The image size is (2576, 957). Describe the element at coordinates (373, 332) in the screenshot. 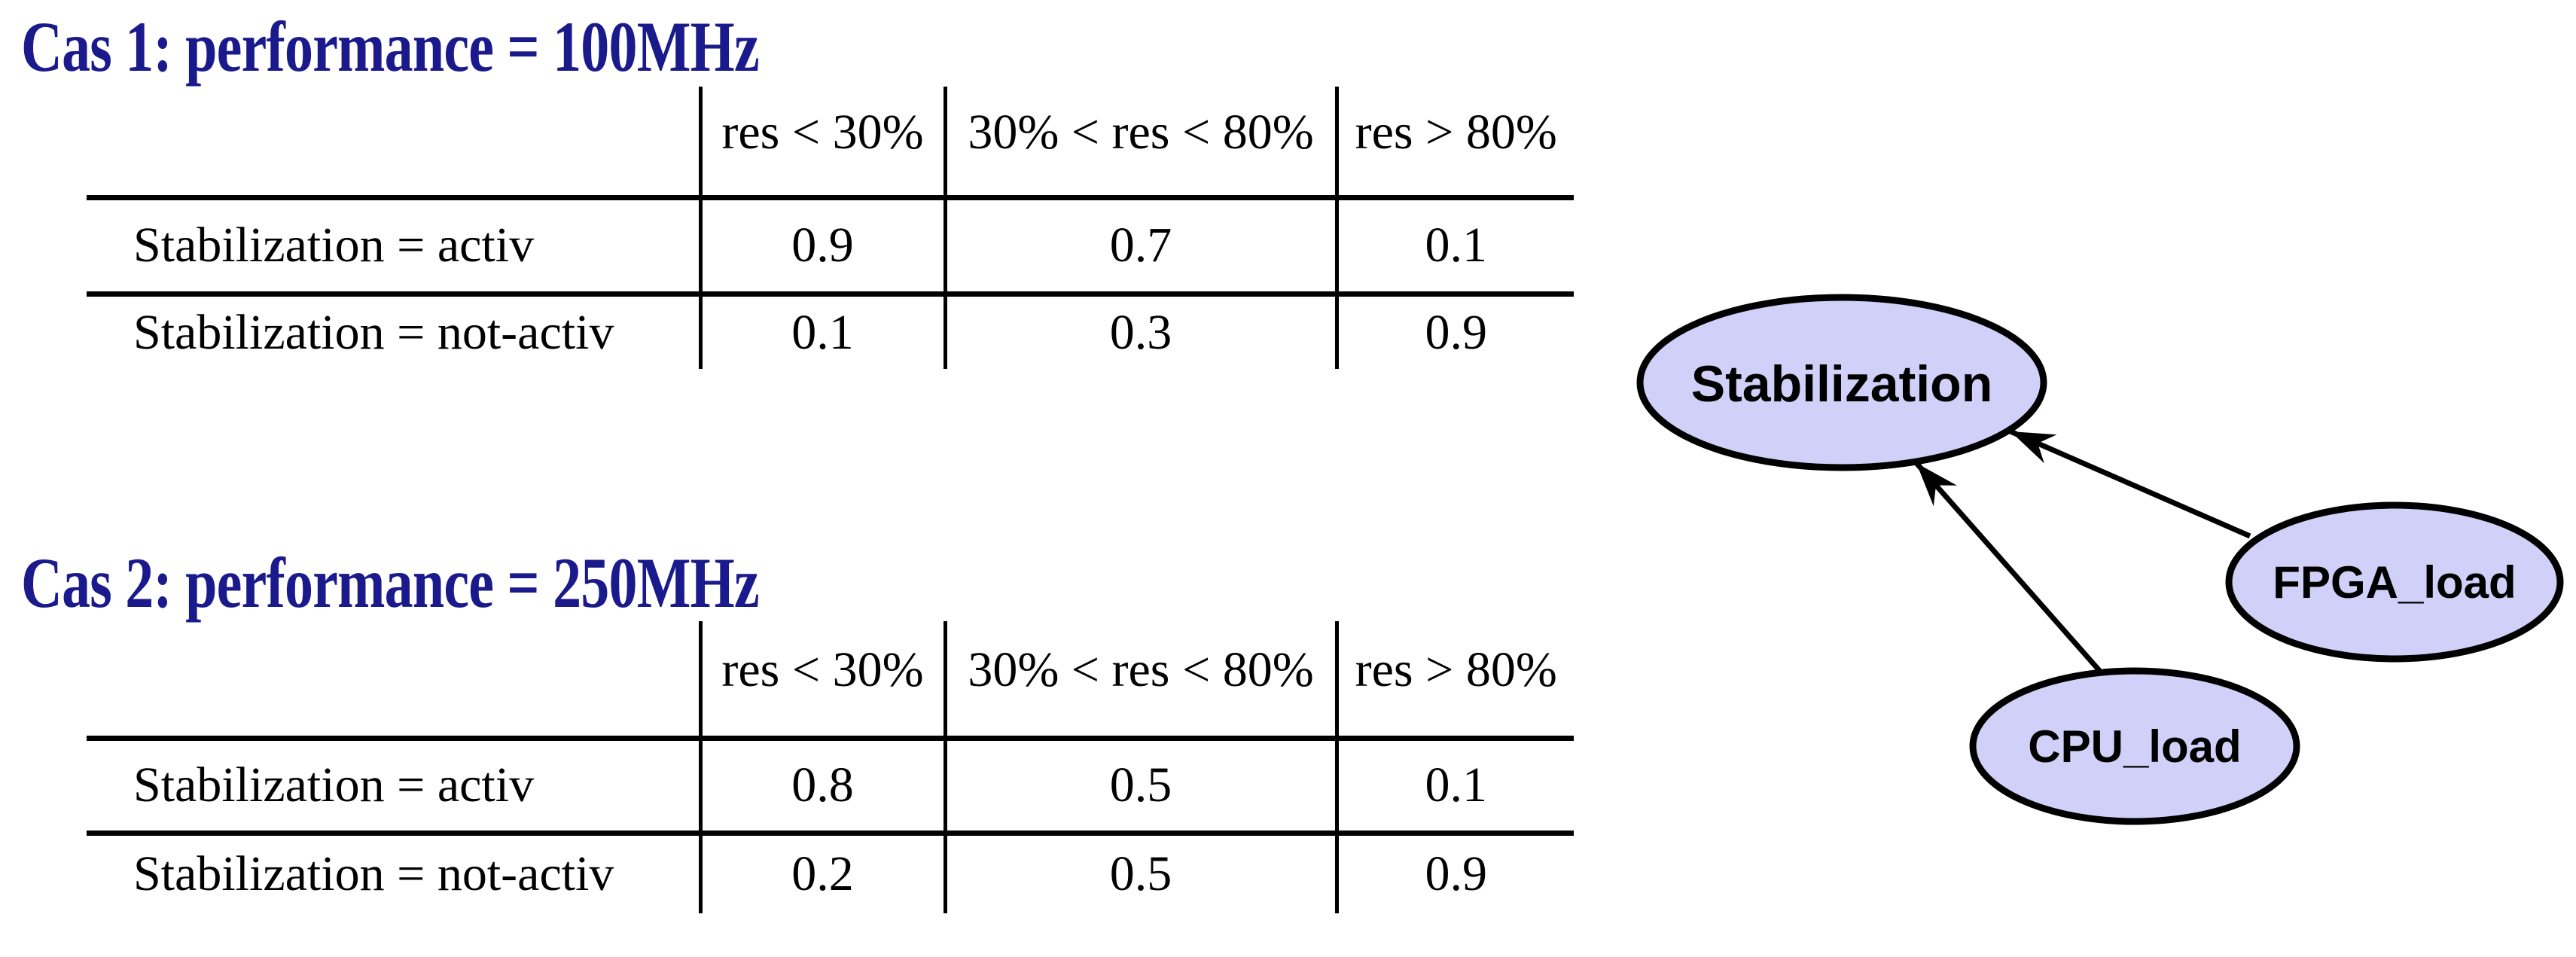

I see `cpt1-row2-label: Stabilization = not-activ` at that location.